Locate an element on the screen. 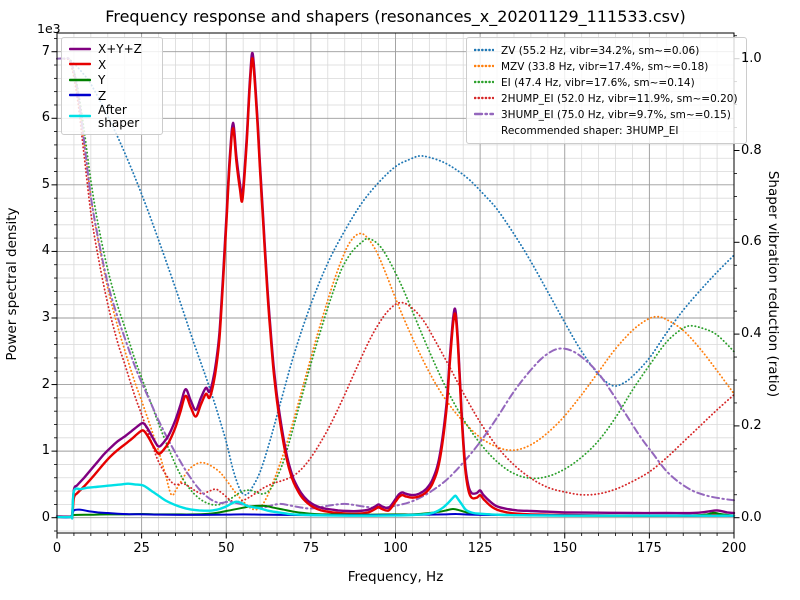 Image resolution: width=800 pixels, height=600 pixels. legend-item: X+Y+Z is located at coordinates (111, 50).